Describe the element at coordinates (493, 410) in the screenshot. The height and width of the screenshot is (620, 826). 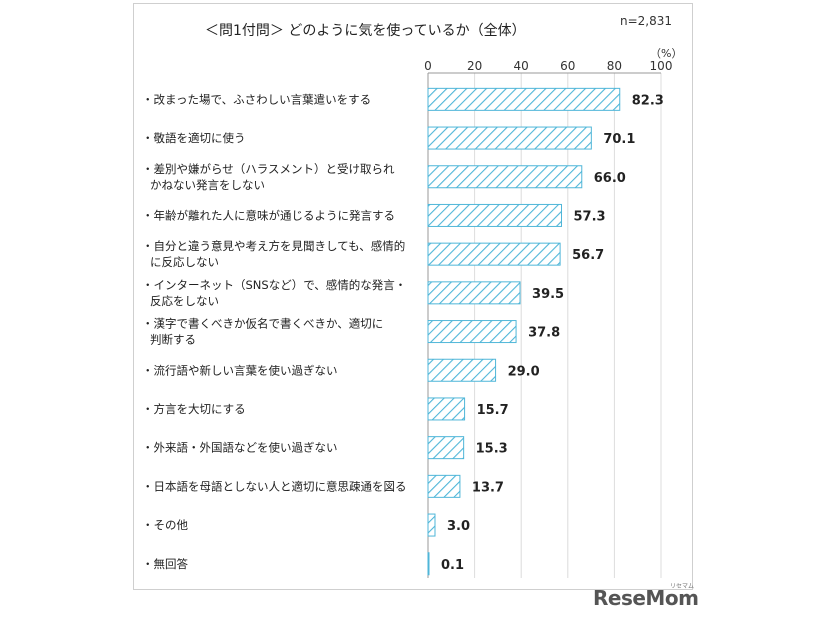
I see `value-label: 15.7` at that location.